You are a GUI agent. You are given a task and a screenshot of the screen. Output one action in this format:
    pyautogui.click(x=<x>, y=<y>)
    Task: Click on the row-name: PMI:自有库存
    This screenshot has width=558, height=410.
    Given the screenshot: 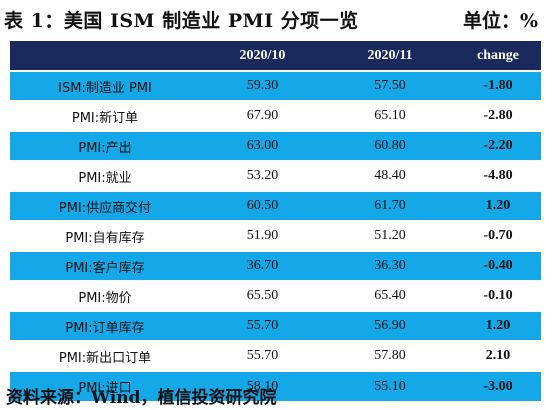 What is the action you would take?
    pyautogui.click(x=105, y=238)
    